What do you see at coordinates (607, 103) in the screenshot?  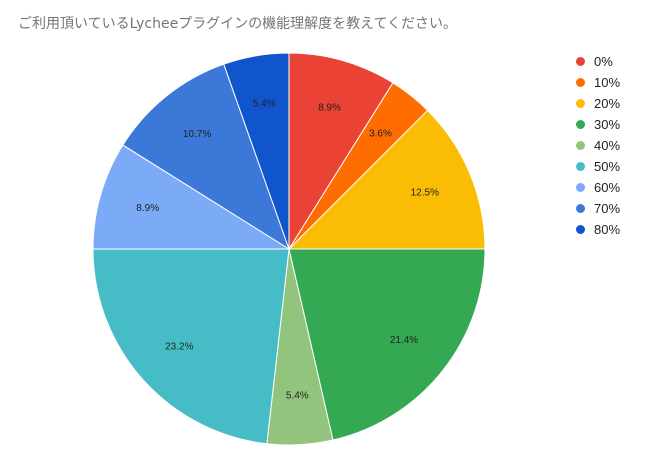 I see `legend-label: 20%` at bounding box center [607, 103].